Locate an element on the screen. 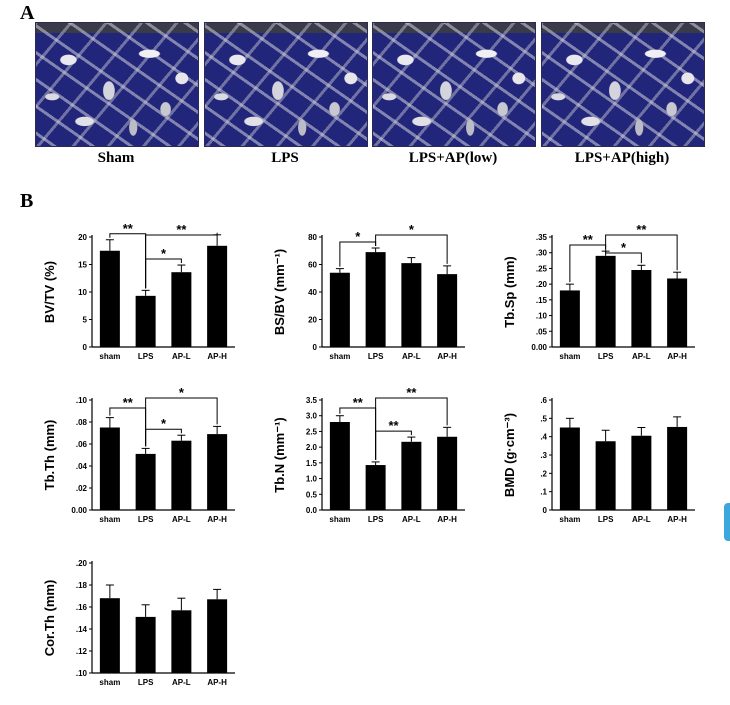  y-axis-label: Tb.Sp (mm) is located at coordinates (509, 292).